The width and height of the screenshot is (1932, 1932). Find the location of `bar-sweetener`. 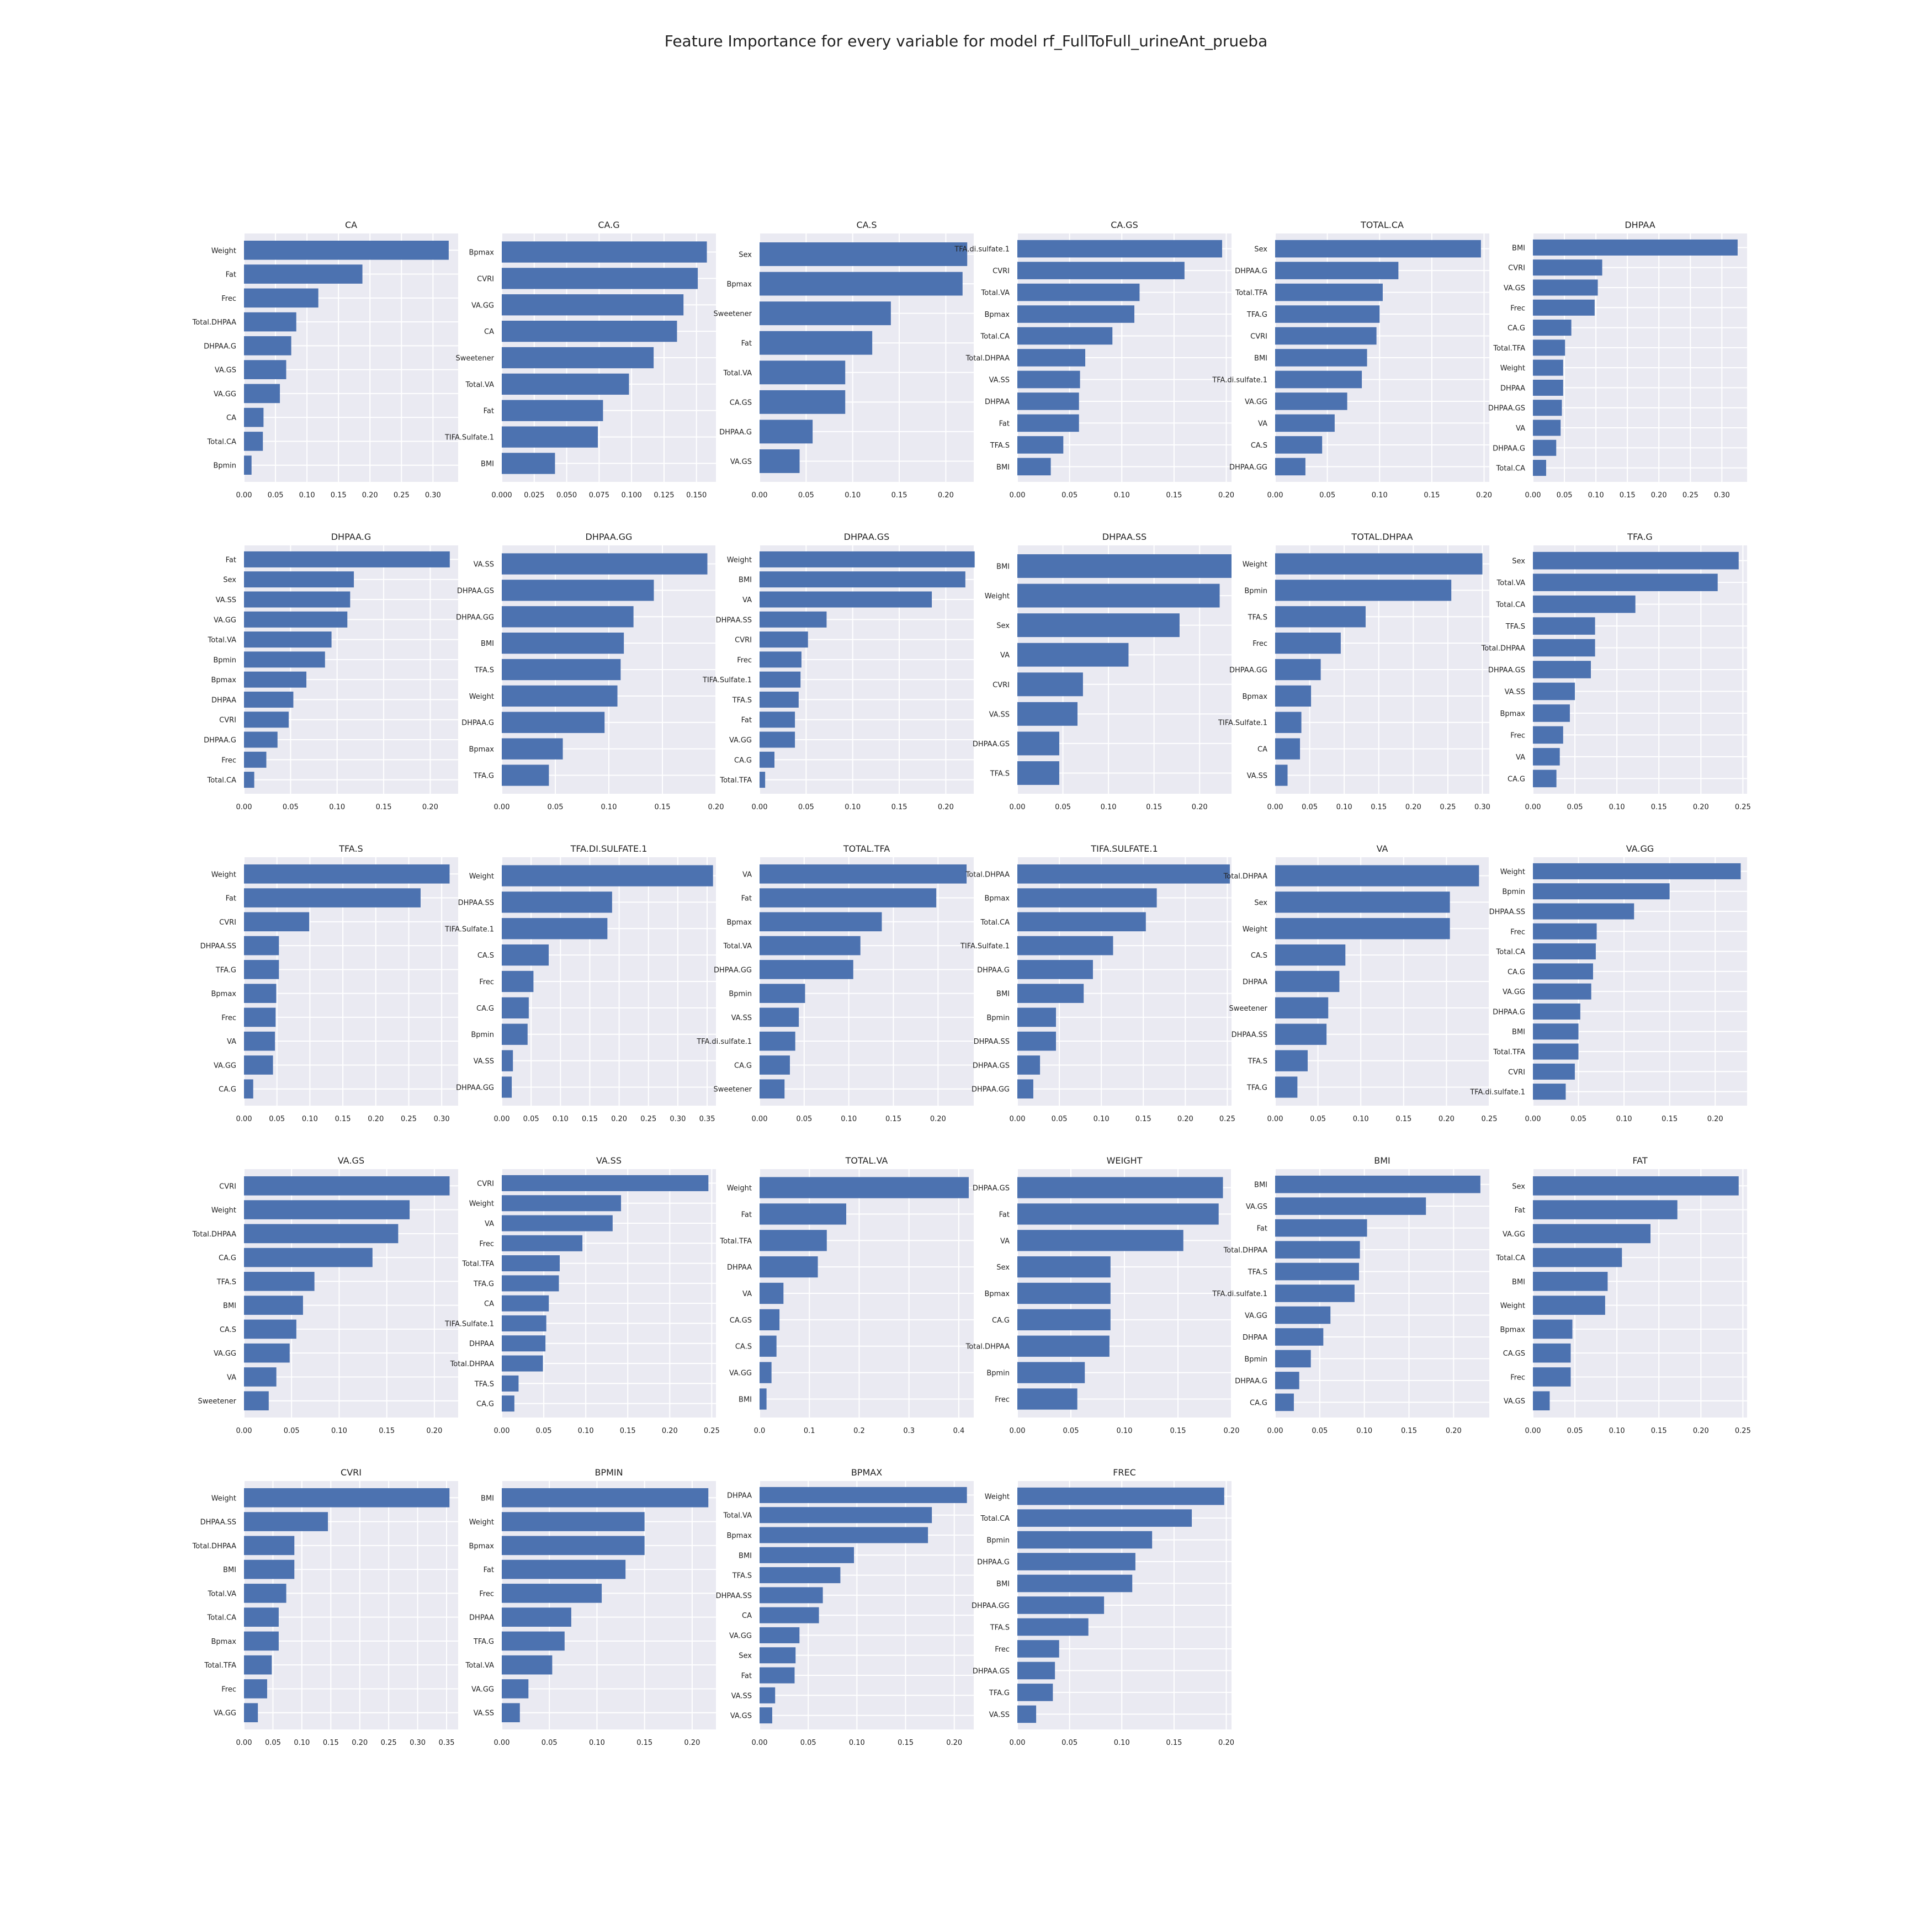

bar-sweetener is located at coordinates (1302, 1008).